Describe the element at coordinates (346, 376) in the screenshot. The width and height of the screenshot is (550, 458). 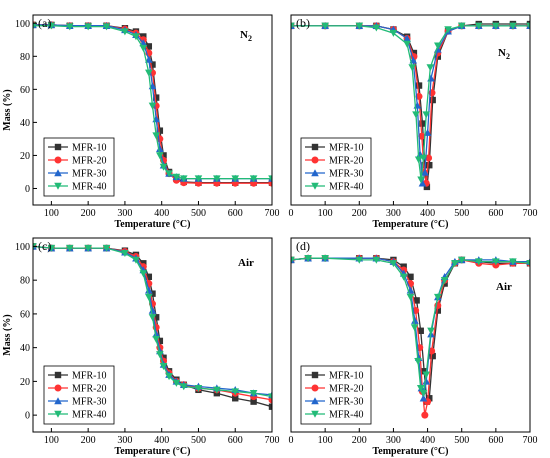
I see `legend-entry: MFR-10` at that location.